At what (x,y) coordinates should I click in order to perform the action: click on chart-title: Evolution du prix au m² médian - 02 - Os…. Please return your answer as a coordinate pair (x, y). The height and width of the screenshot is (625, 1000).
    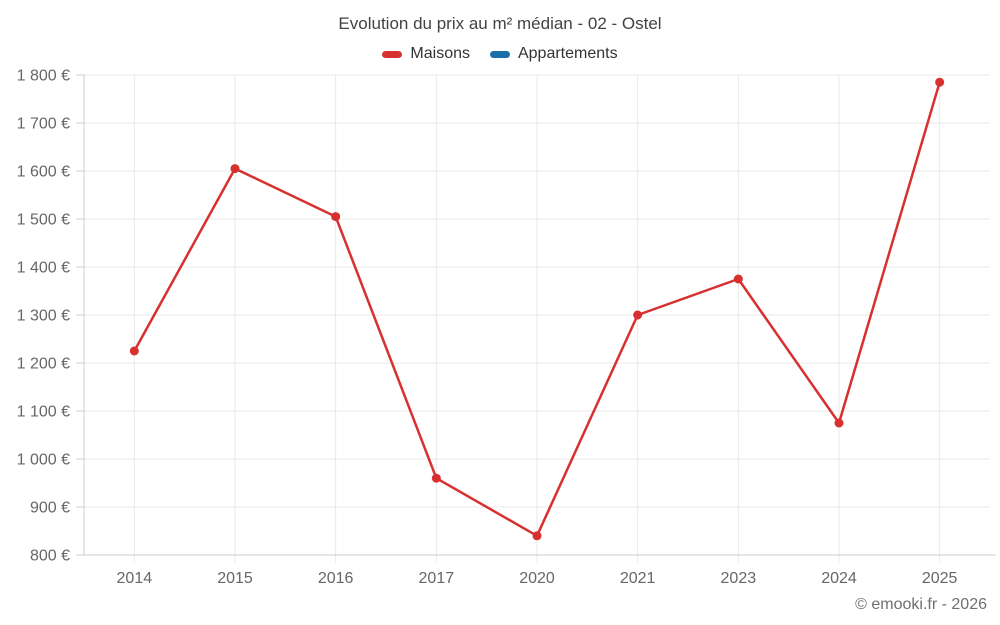
    Looking at the image, I should click on (500, 23).